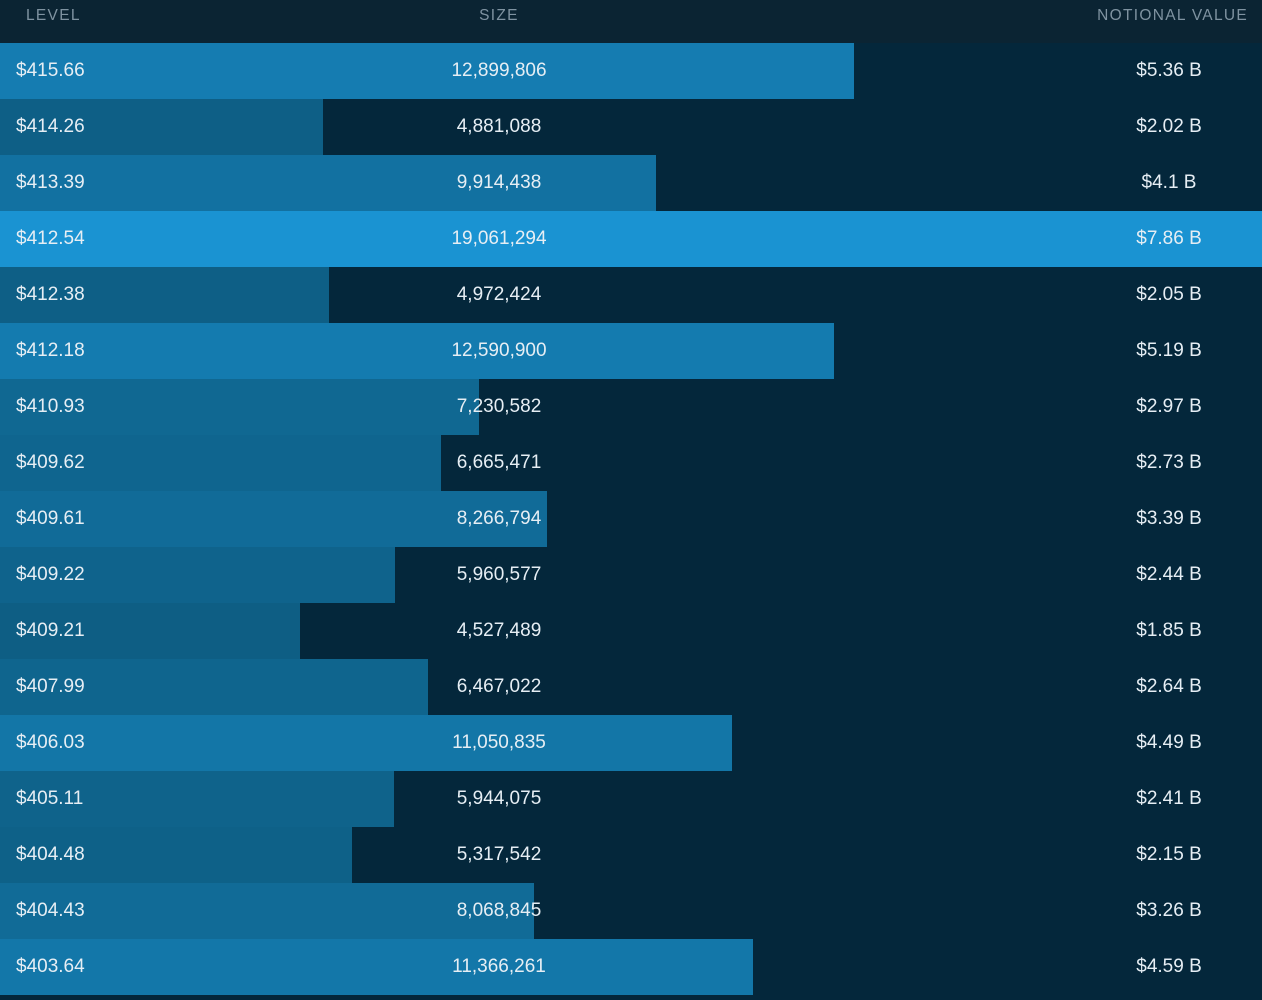  Describe the element at coordinates (1169, 126) in the screenshot. I see `notional-value-cell: $2.02 B` at that location.